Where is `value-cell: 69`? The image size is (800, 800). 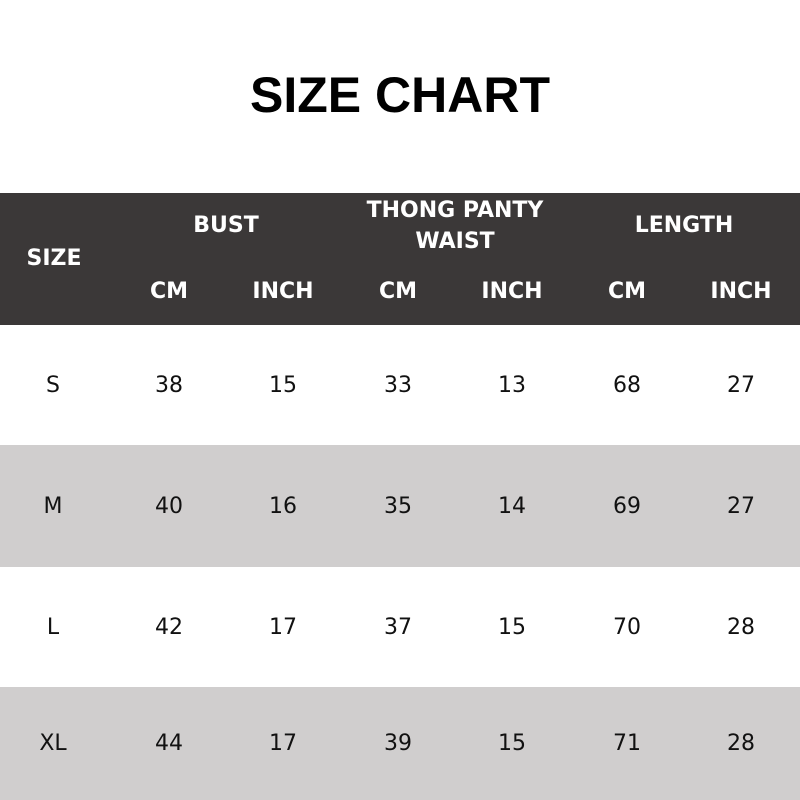
value-cell: 69 is located at coordinates (627, 506).